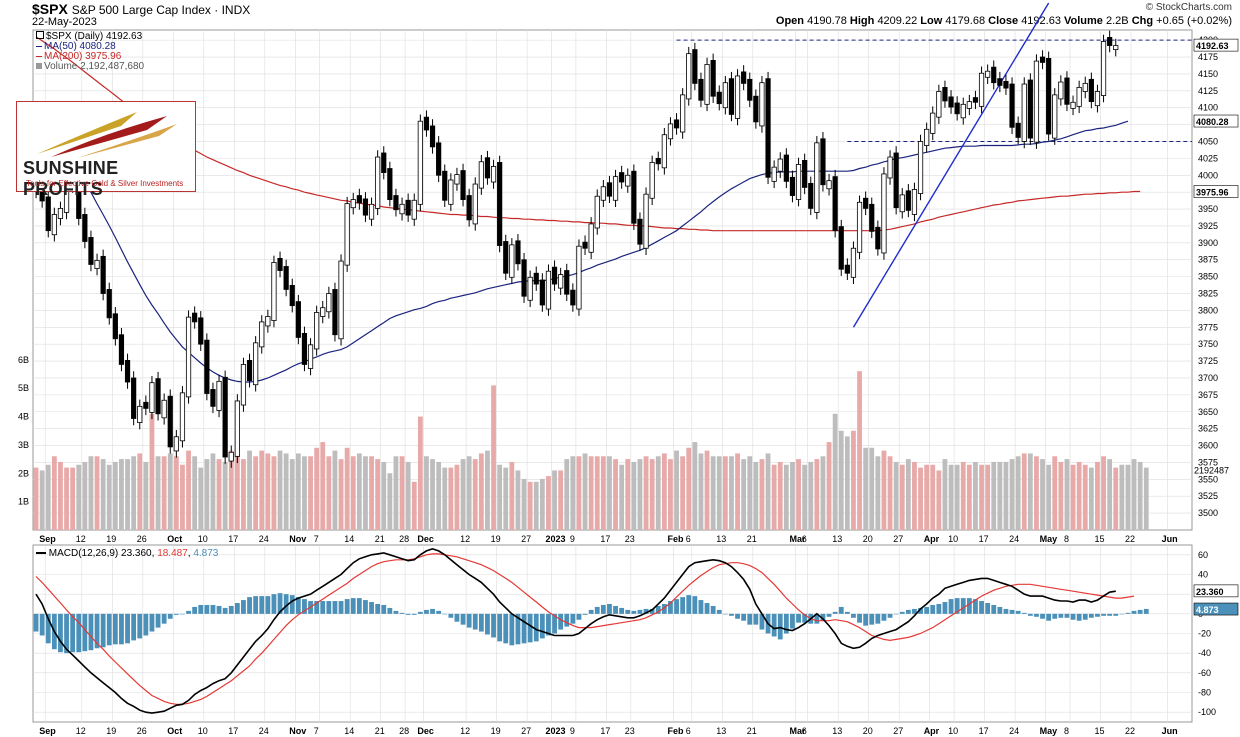  What do you see at coordinates (1208, 395) in the screenshot?
I see `price-tick-label: 3675` at bounding box center [1208, 395].